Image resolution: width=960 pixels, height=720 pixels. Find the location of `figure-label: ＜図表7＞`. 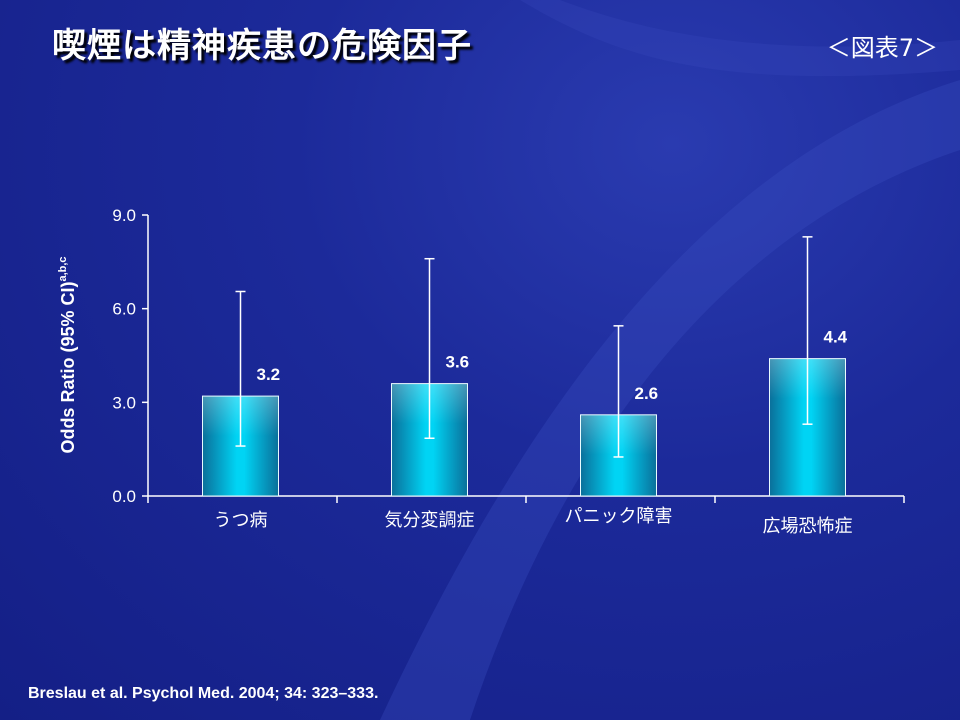

figure-label: ＜図表7＞ is located at coordinates (882, 48).